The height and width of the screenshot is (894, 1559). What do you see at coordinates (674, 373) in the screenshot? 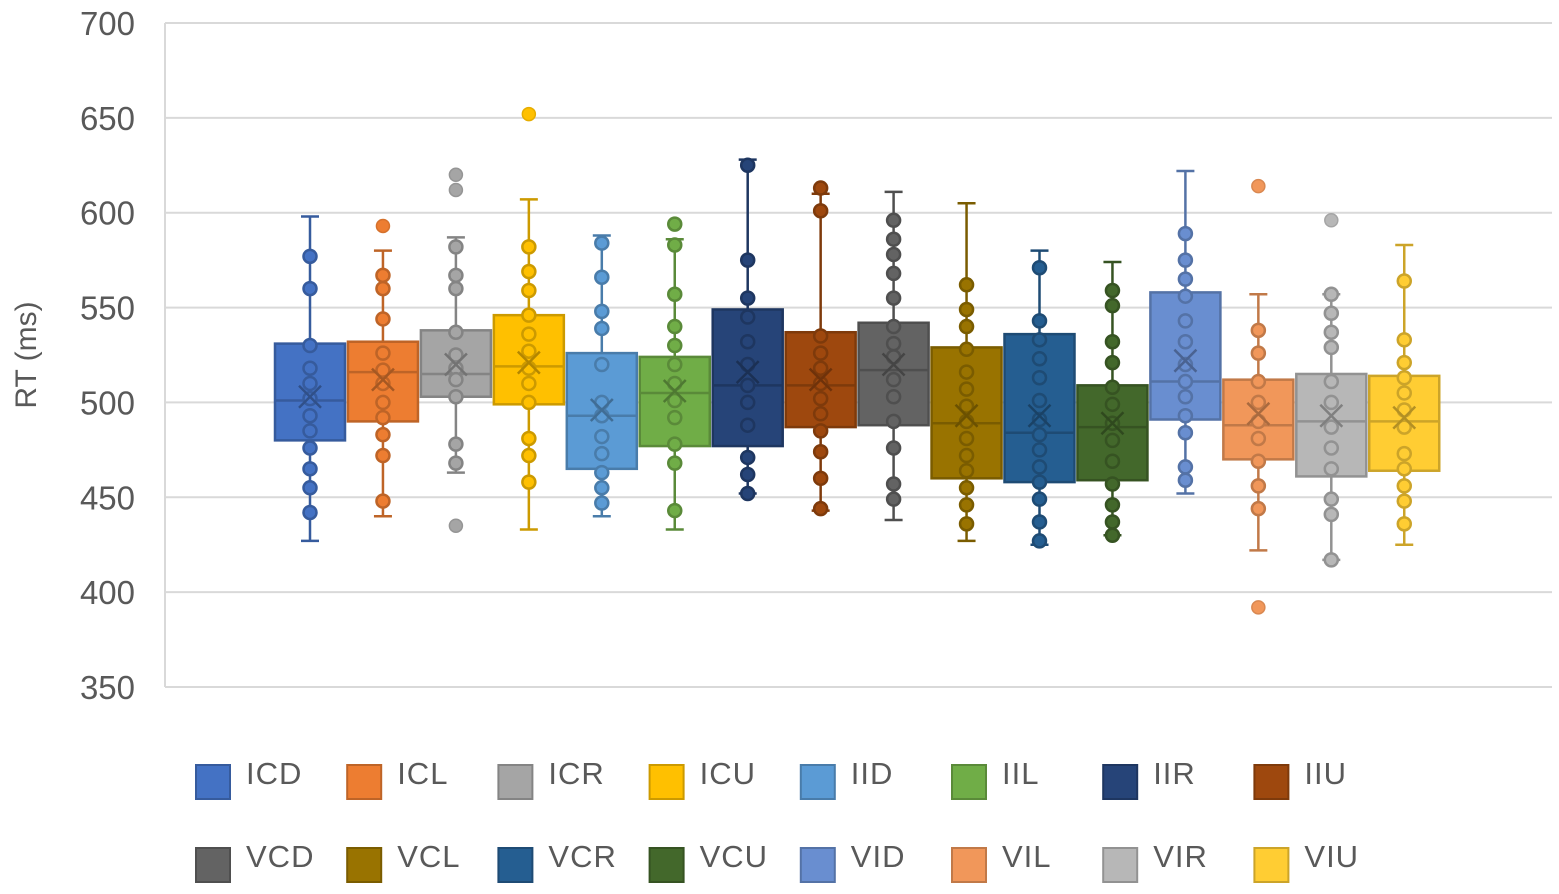
I see `box-iil` at bounding box center [674, 373].